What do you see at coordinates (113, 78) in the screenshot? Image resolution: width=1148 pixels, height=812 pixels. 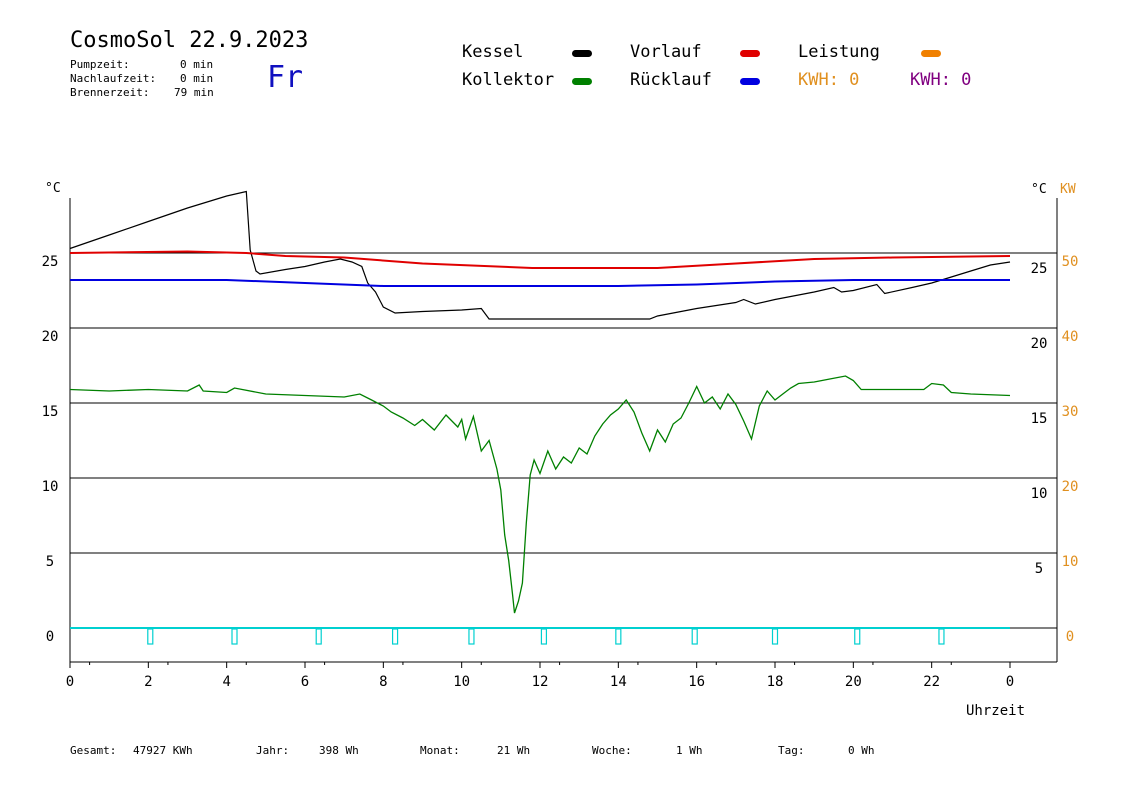 I see `stat-nachlaufzeit-label: Nachlaufzeit:` at bounding box center [113, 78].